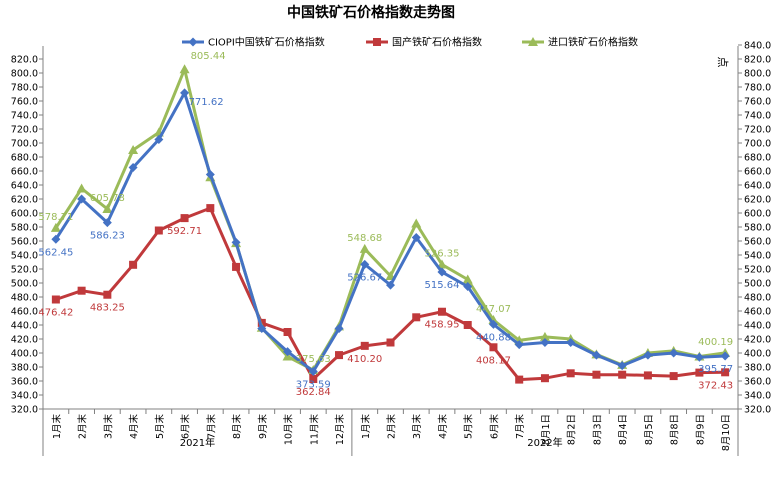 The width and height of the screenshot is (779, 478). I want to click on y-tick-label-right: 660.0, so click(757, 172).